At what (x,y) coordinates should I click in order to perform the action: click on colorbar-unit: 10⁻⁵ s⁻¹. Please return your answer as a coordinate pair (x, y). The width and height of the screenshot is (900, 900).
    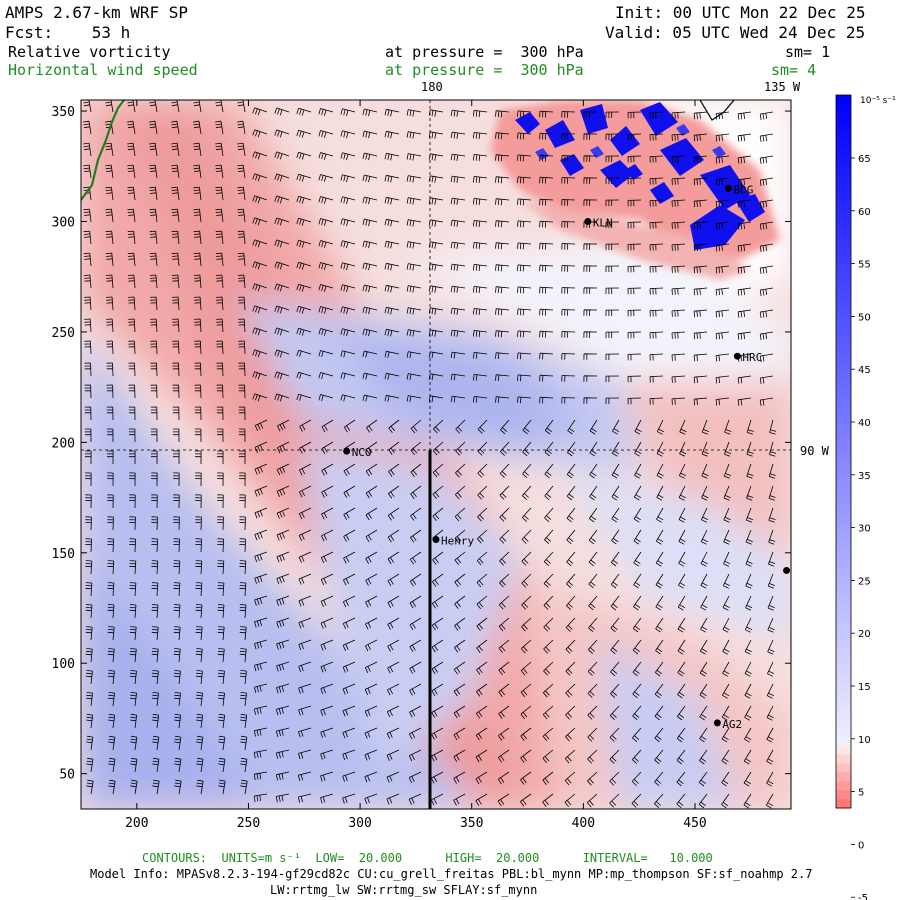
    Looking at the image, I should click on (878, 101).